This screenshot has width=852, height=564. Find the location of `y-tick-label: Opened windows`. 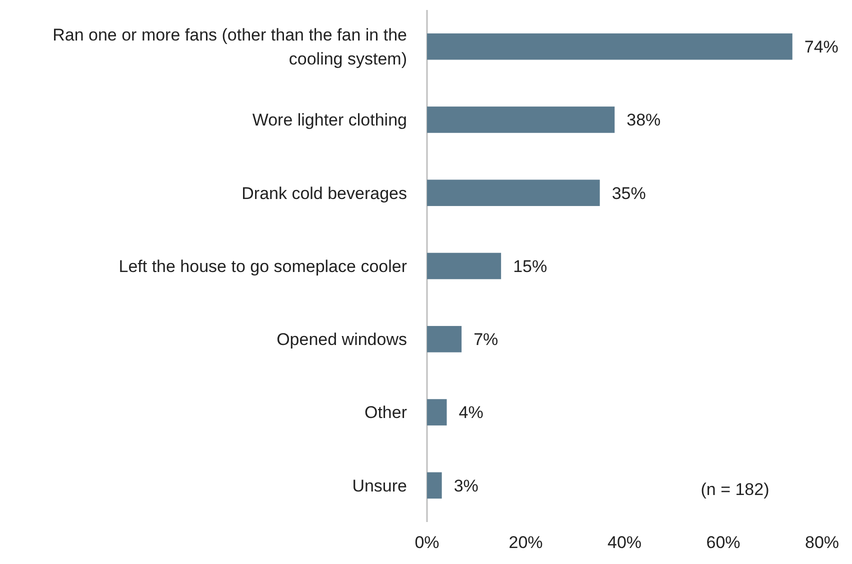

y-tick-label: Opened windows is located at coordinates (341, 340).